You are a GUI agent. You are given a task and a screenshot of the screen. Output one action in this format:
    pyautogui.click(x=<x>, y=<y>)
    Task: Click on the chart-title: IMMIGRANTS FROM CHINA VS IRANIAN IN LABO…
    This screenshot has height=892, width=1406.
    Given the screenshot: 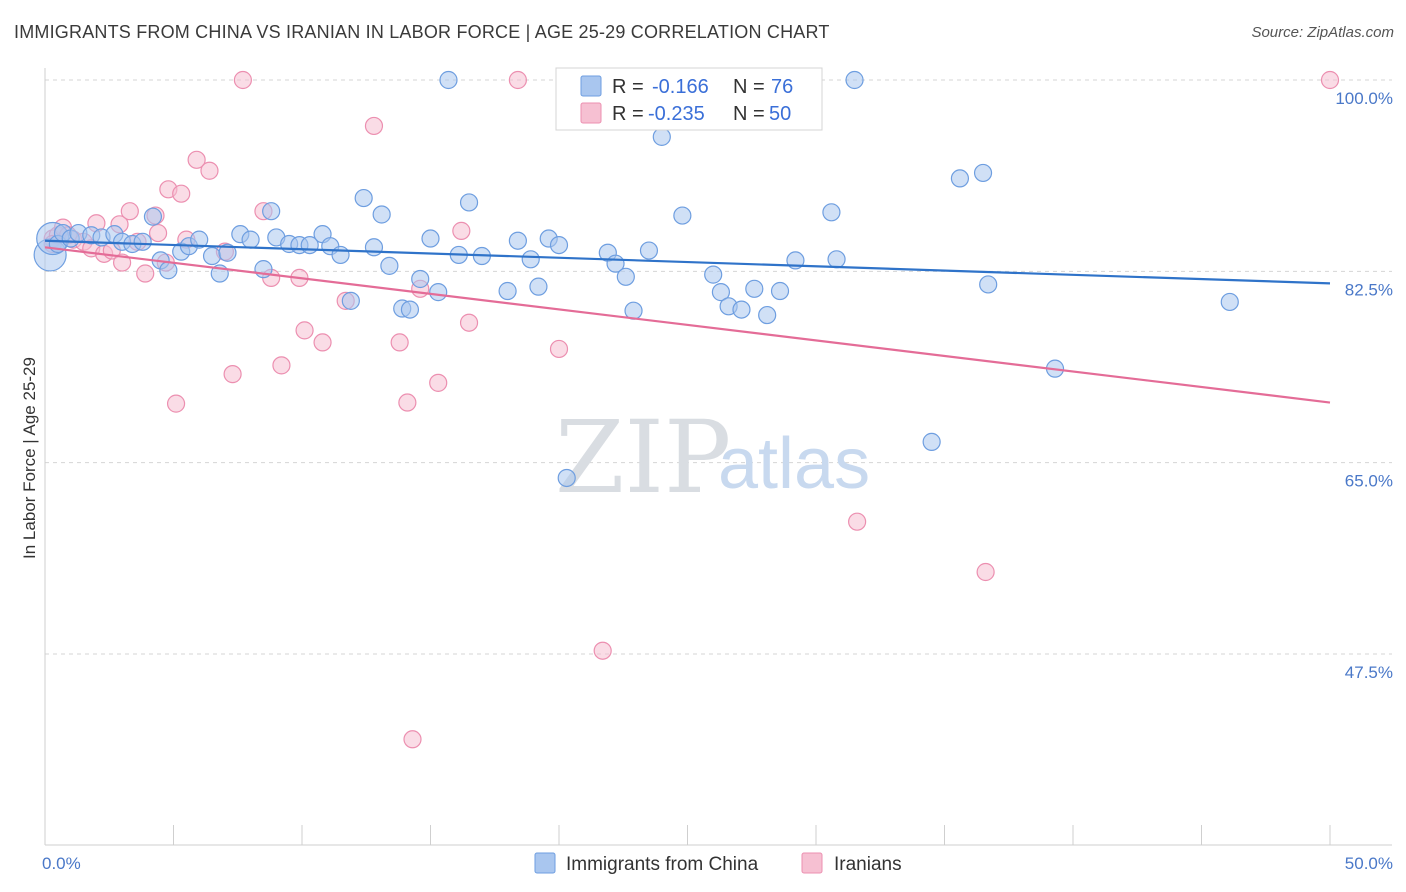 What is the action you would take?
    pyautogui.click(x=422, y=32)
    